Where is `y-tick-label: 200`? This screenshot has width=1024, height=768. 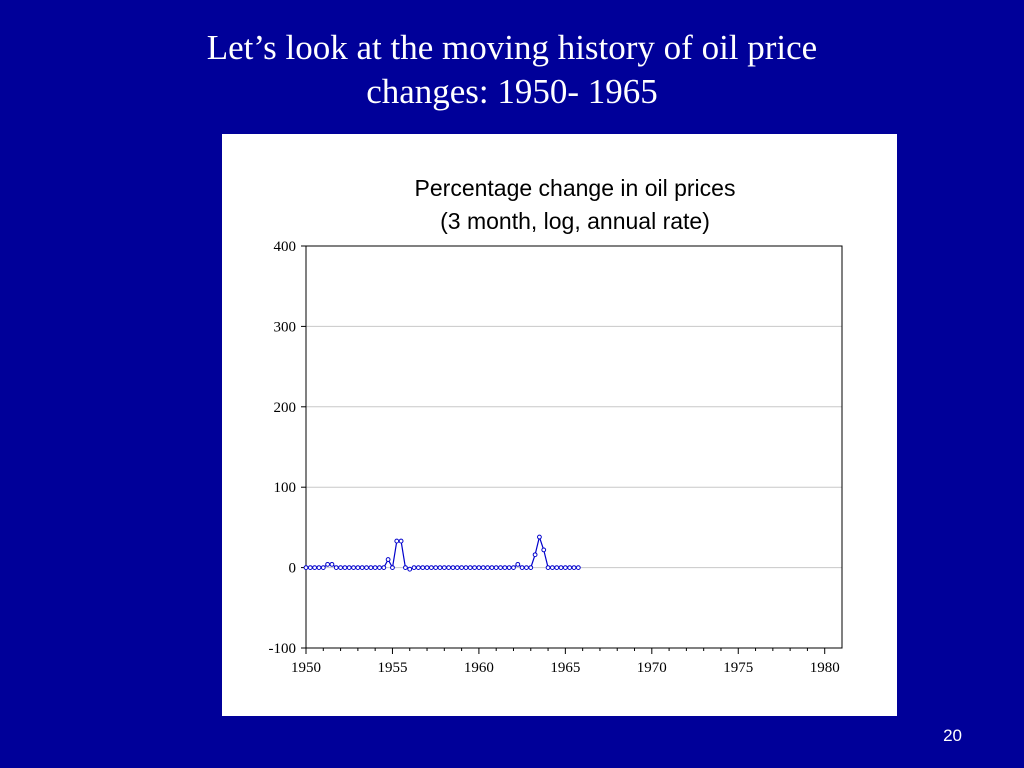 y-tick-label: 200 is located at coordinates (285, 408).